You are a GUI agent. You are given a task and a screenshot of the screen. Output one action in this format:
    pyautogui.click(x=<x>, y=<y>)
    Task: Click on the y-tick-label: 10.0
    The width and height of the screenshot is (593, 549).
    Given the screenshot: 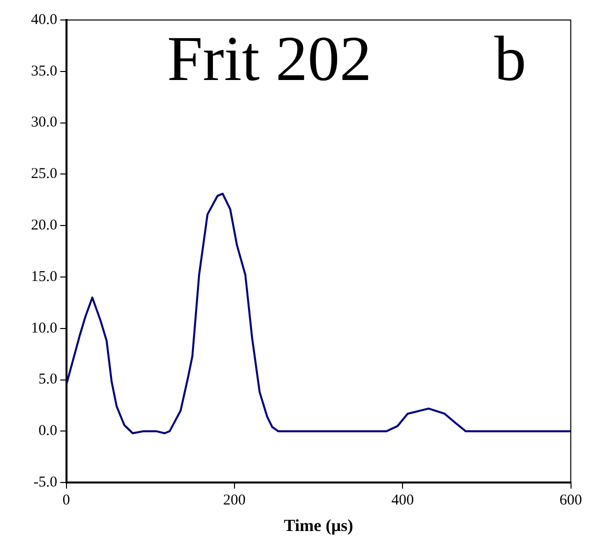 What is the action you would take?
    pyautogui.click(x=44, y=328)
    